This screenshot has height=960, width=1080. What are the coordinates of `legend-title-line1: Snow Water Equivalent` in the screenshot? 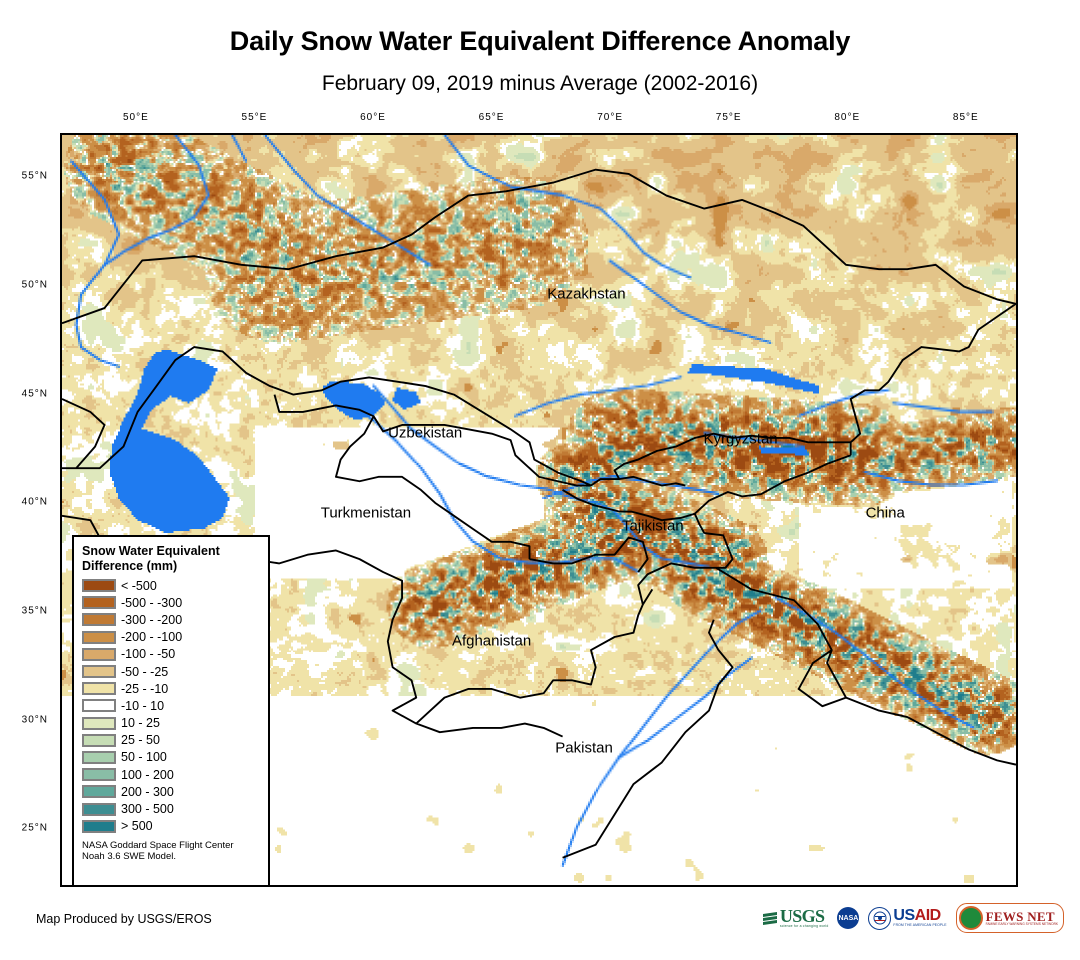 It's located at (151, 551).